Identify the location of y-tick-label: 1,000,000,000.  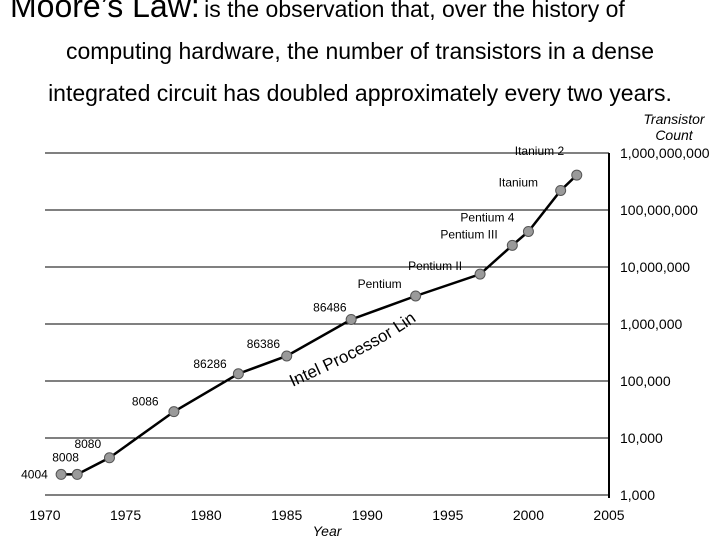
(665, 153).